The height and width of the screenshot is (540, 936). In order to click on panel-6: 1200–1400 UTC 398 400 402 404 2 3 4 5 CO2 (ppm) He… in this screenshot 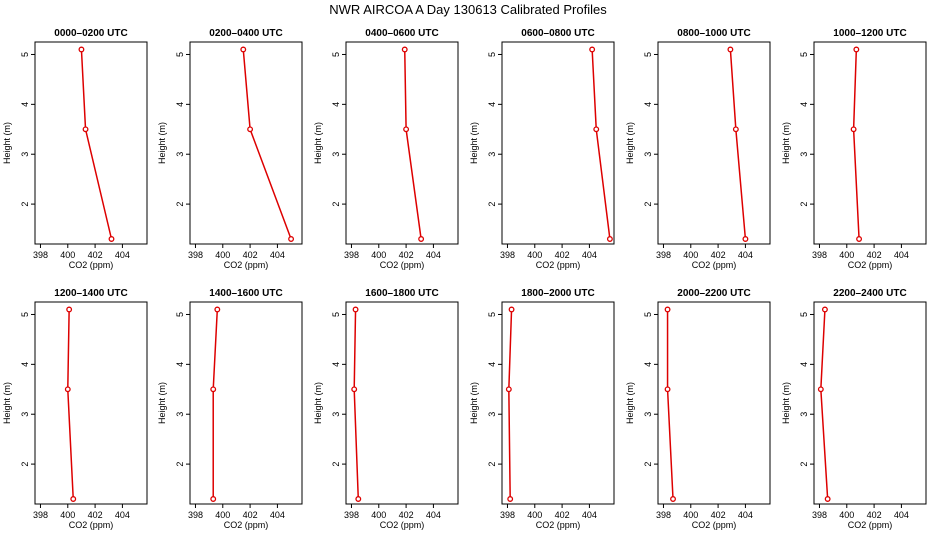, I will do `click(75, 409)`.